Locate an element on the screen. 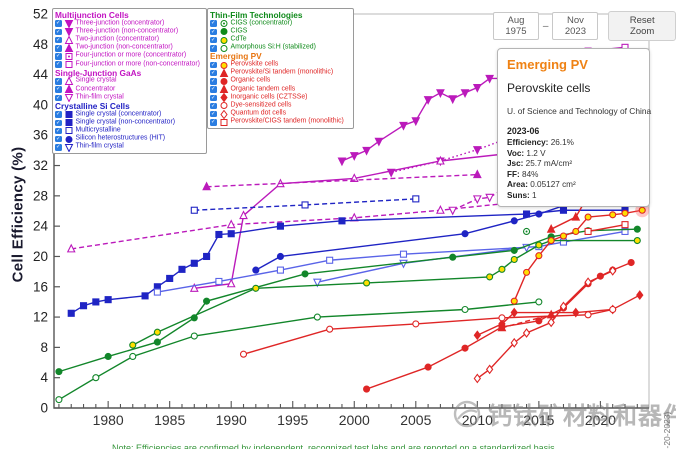  legend-item: ✓ Multicrystalline is located at coordinates (129, 130).